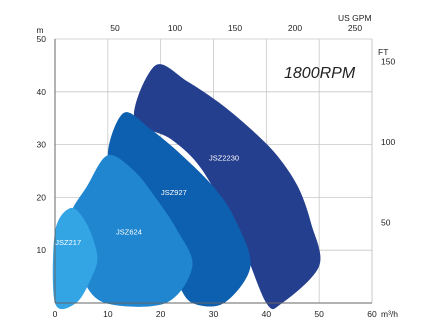 The width and height of the screenshot is (430, 320). I want to click on x-tick-label: 40, so click(267, 314).